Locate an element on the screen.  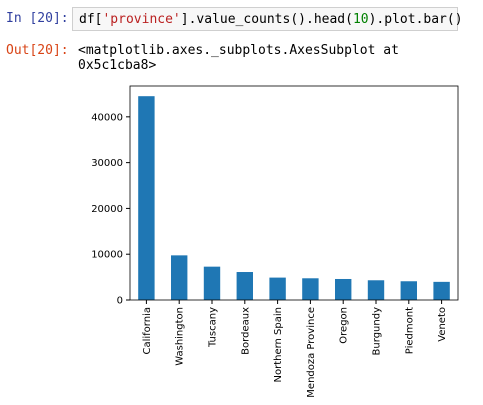
x-tick-label: Burgundy is located at coordinates (377, 331).